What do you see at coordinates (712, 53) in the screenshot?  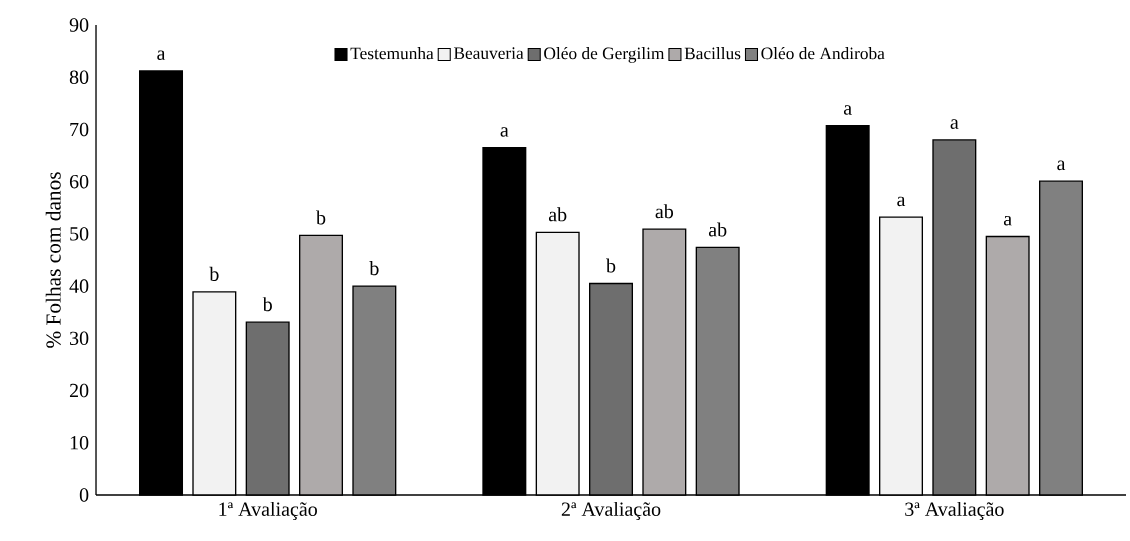 I see `legend-label: Bacillus` at bounding box center [712, 53].